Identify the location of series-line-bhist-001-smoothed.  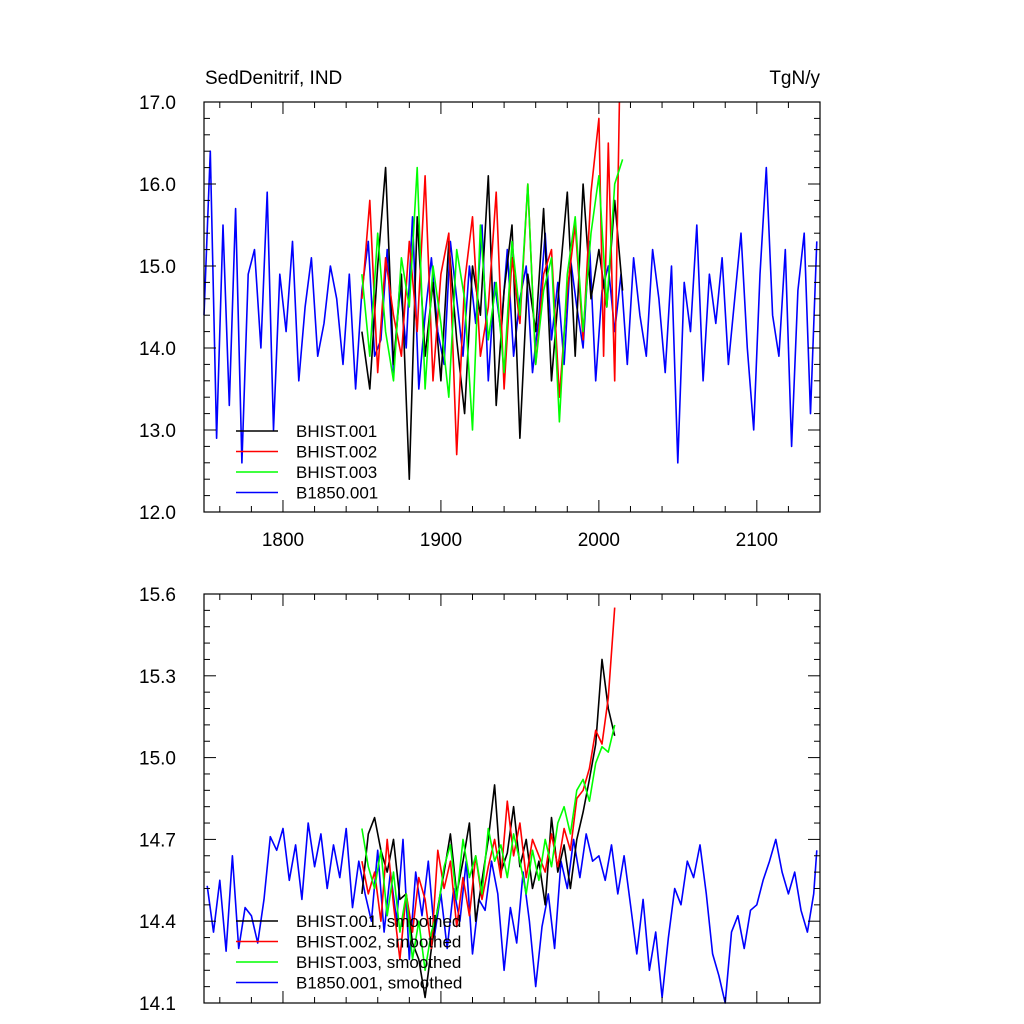
(488, 828).